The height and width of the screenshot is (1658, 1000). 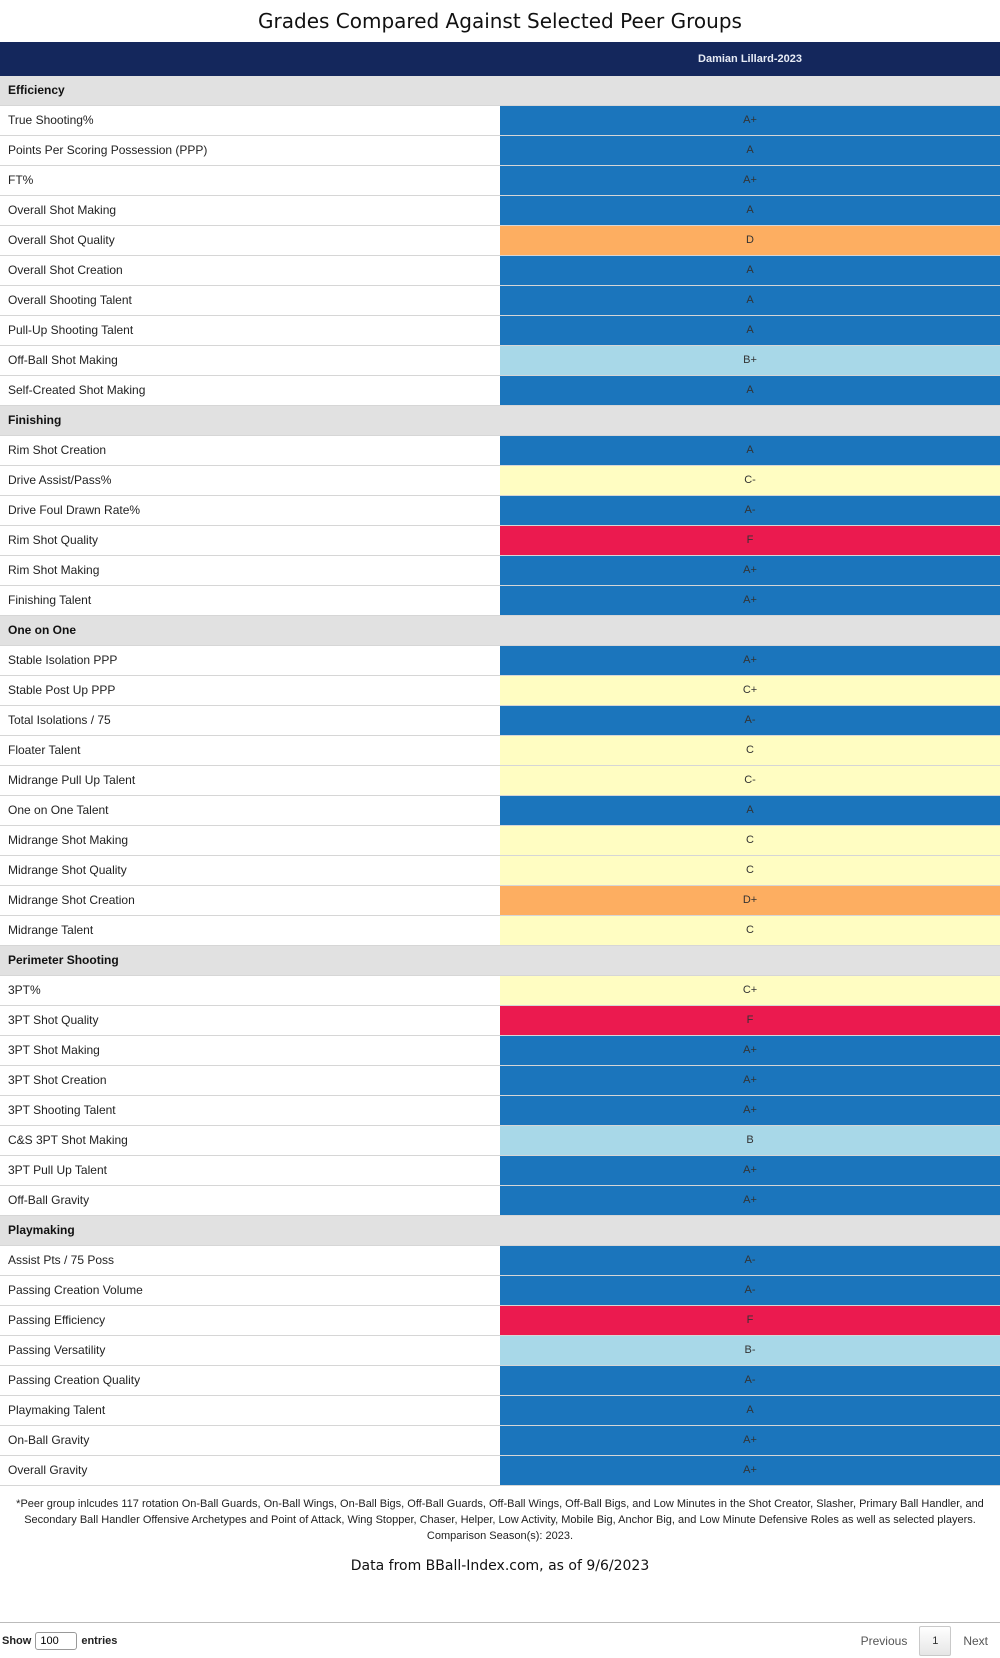 What do you see at coordinates (108, 150) in the screenshot?
I see `metric-label: Points Per Scoring Possession (PPP)` at bounding box center [108, 150].